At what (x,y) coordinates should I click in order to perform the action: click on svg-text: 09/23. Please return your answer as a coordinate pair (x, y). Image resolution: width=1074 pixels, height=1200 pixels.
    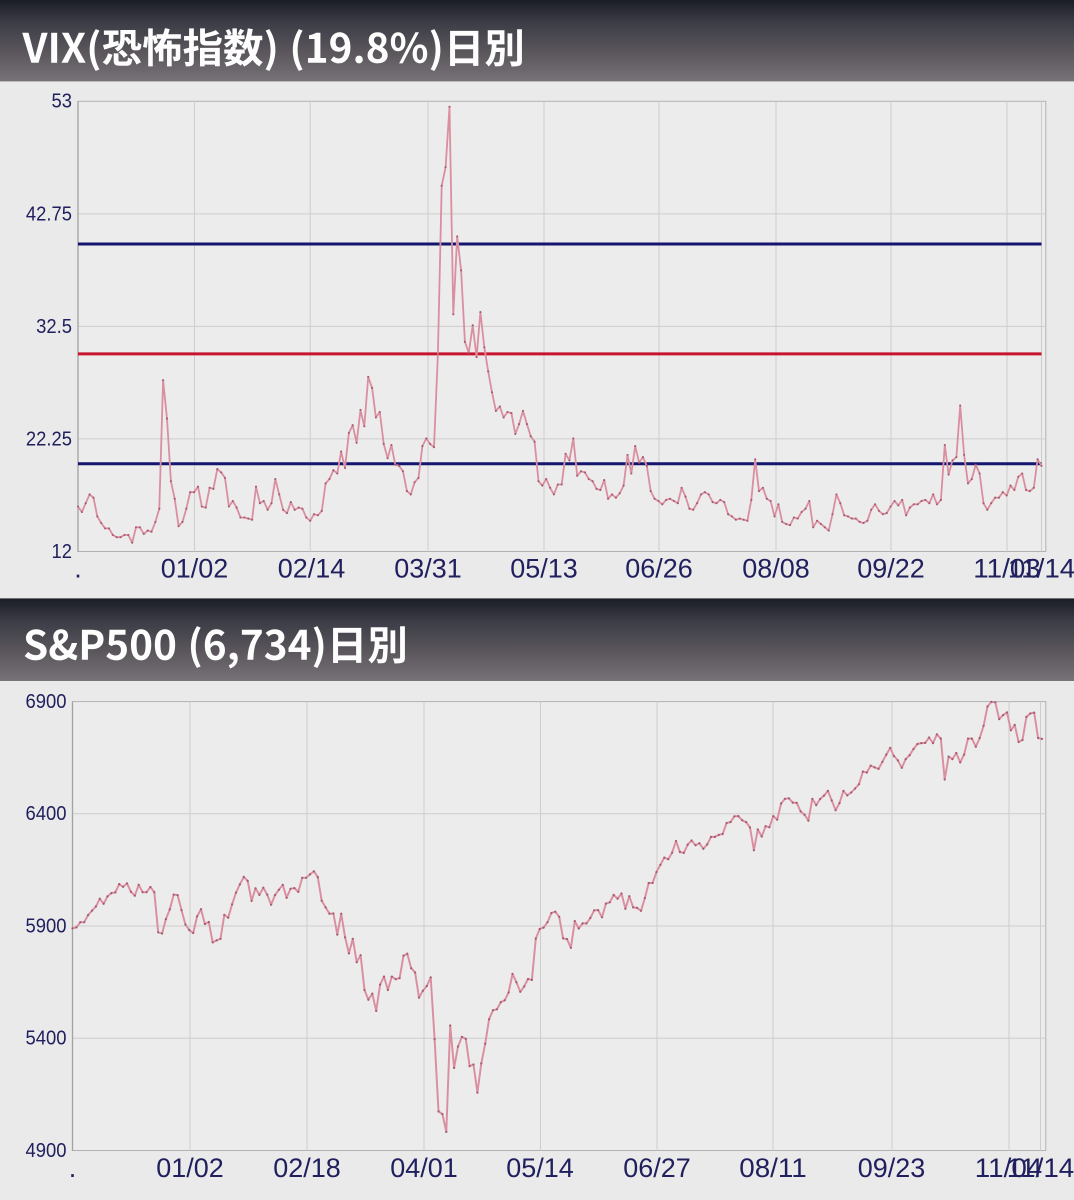
    Looking at the image, I should click on (892, 1168).